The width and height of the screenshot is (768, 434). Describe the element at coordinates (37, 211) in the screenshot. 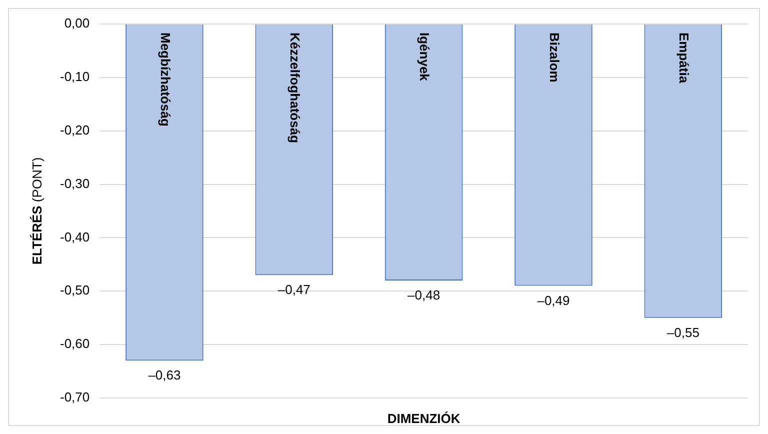

I see `y-axis-title: ELTÉRÉS (PONT)` at that location.